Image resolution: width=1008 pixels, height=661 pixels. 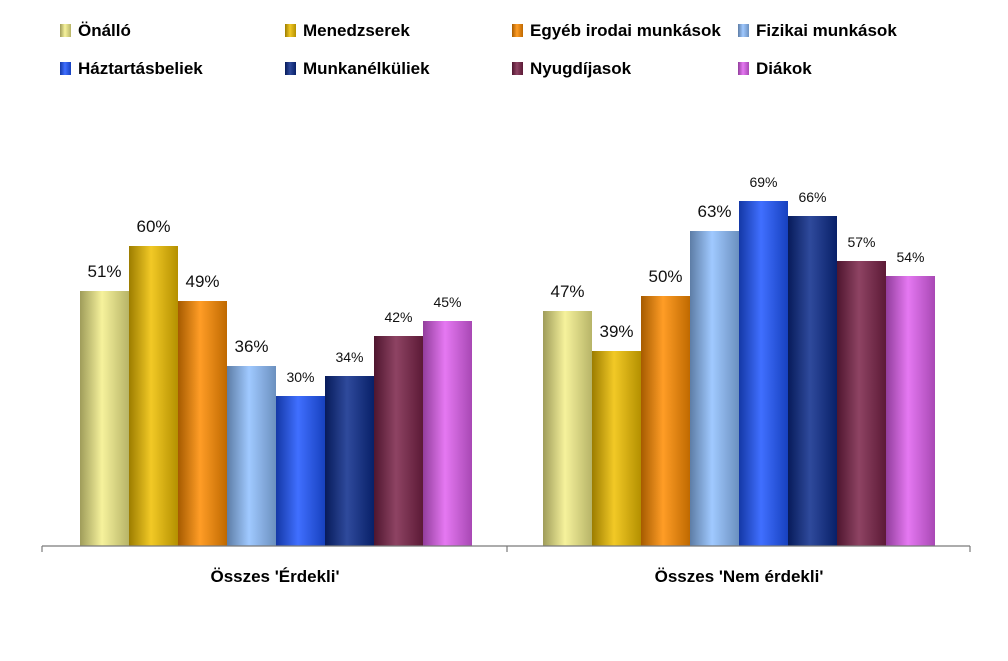 What do you see at coordinates (739, 576) in the screenshot?
I see `category-label: Összes 'Nem érdekli'` at bounding box center [739, 576].